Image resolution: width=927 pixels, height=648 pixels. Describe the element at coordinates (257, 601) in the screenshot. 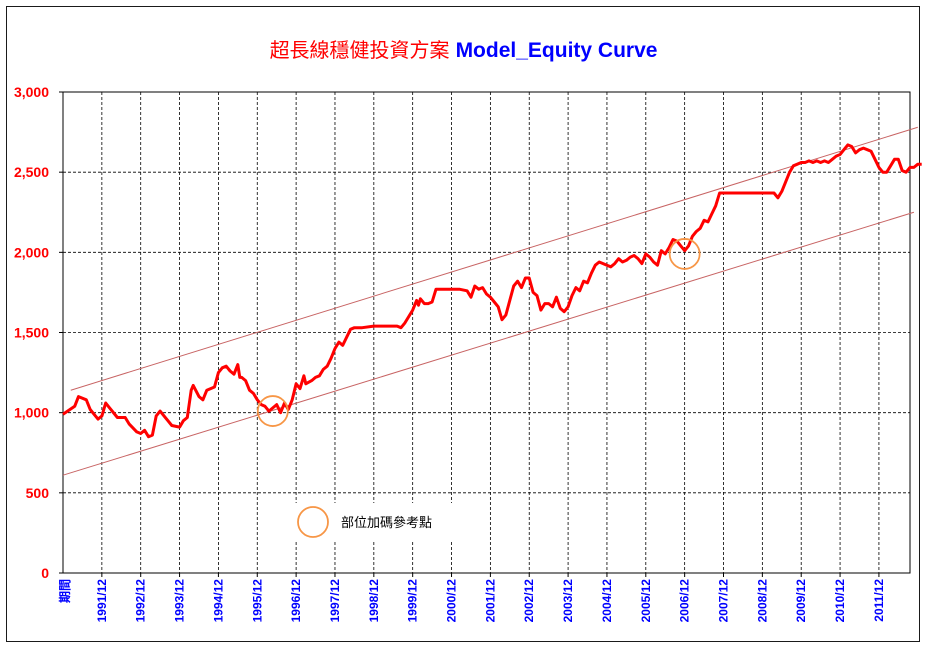

I see `x-tick-label: 1995/12` at that location.